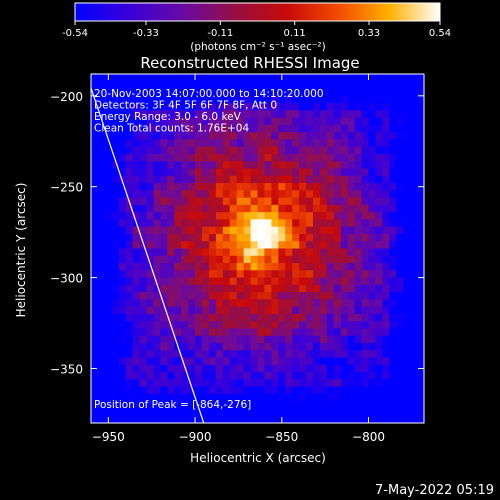 The height and width of the screenshot is (500, 500). What do you see at coordinates (172, 405) in the screenshot?
I see `peak-label: Position of Peak = [-864,-276]` at bounding box center [172, 405].